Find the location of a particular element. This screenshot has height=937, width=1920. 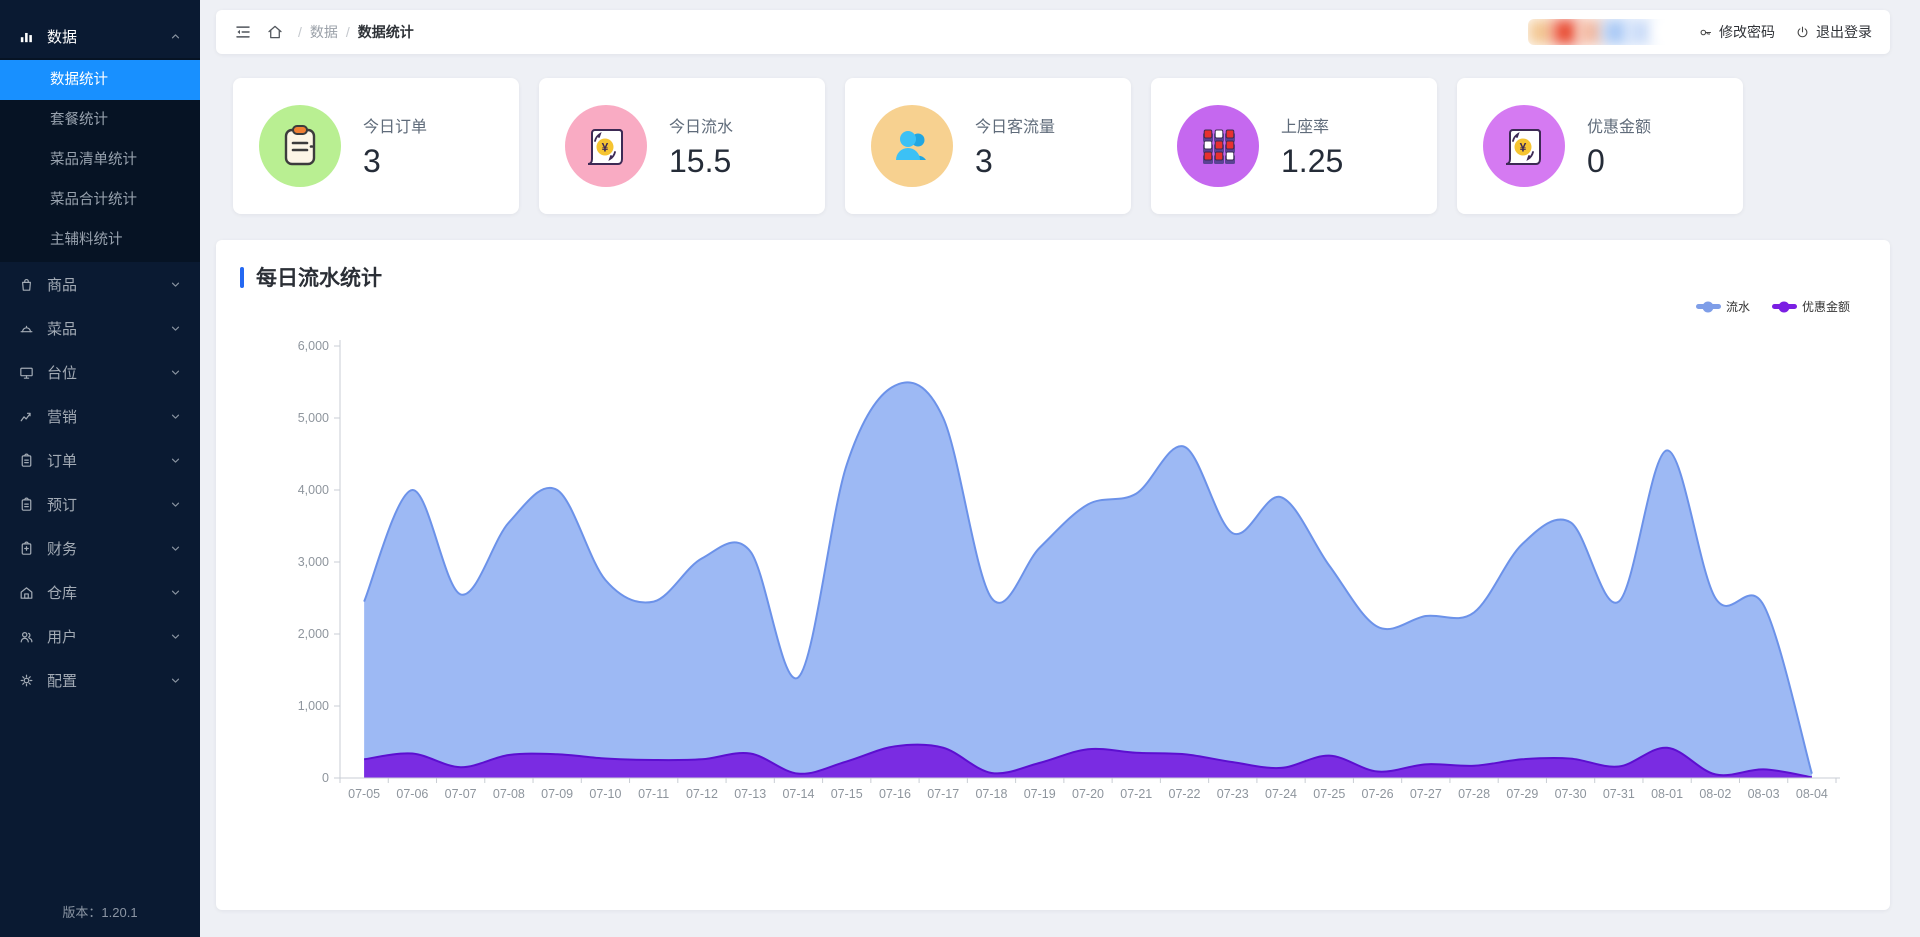

sidebar-item-label: 台位 is located at coordinates (62, 373).